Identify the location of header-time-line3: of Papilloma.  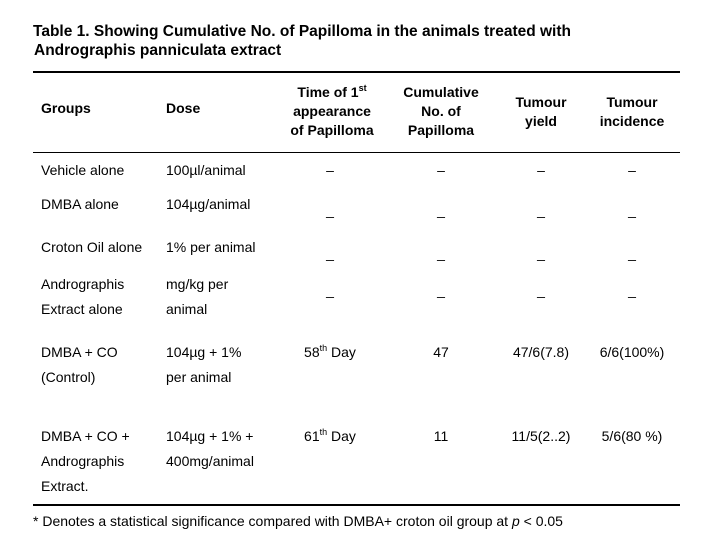
(332, 130).